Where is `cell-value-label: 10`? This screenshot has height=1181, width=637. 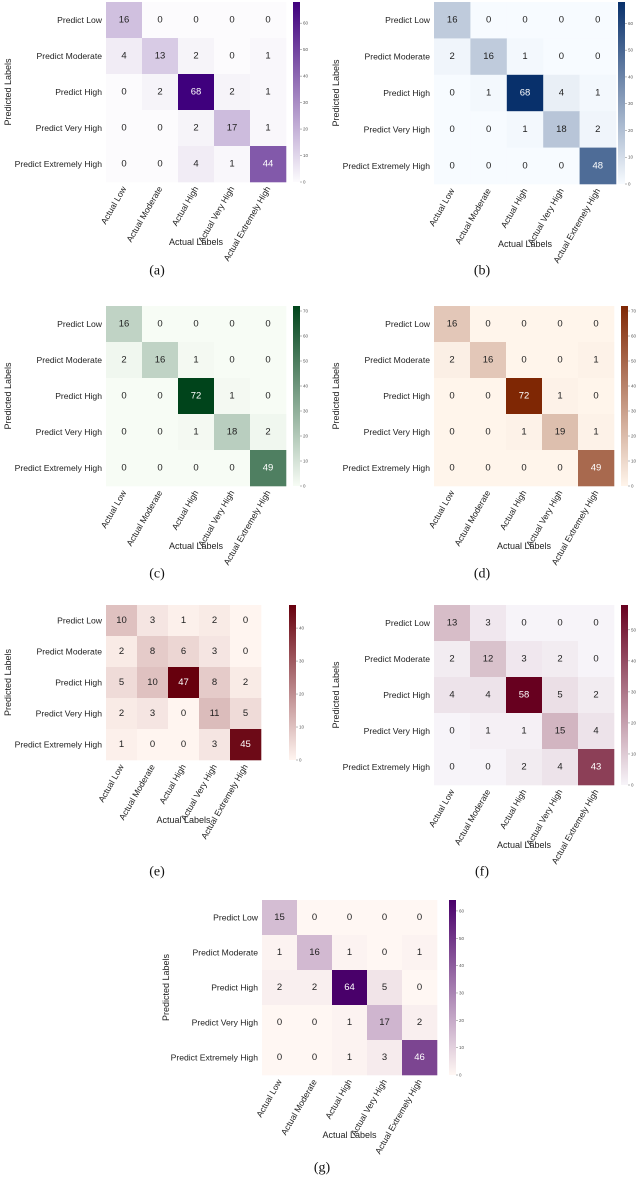 cell-value-label: 10 is located at coordinates (152, 682).